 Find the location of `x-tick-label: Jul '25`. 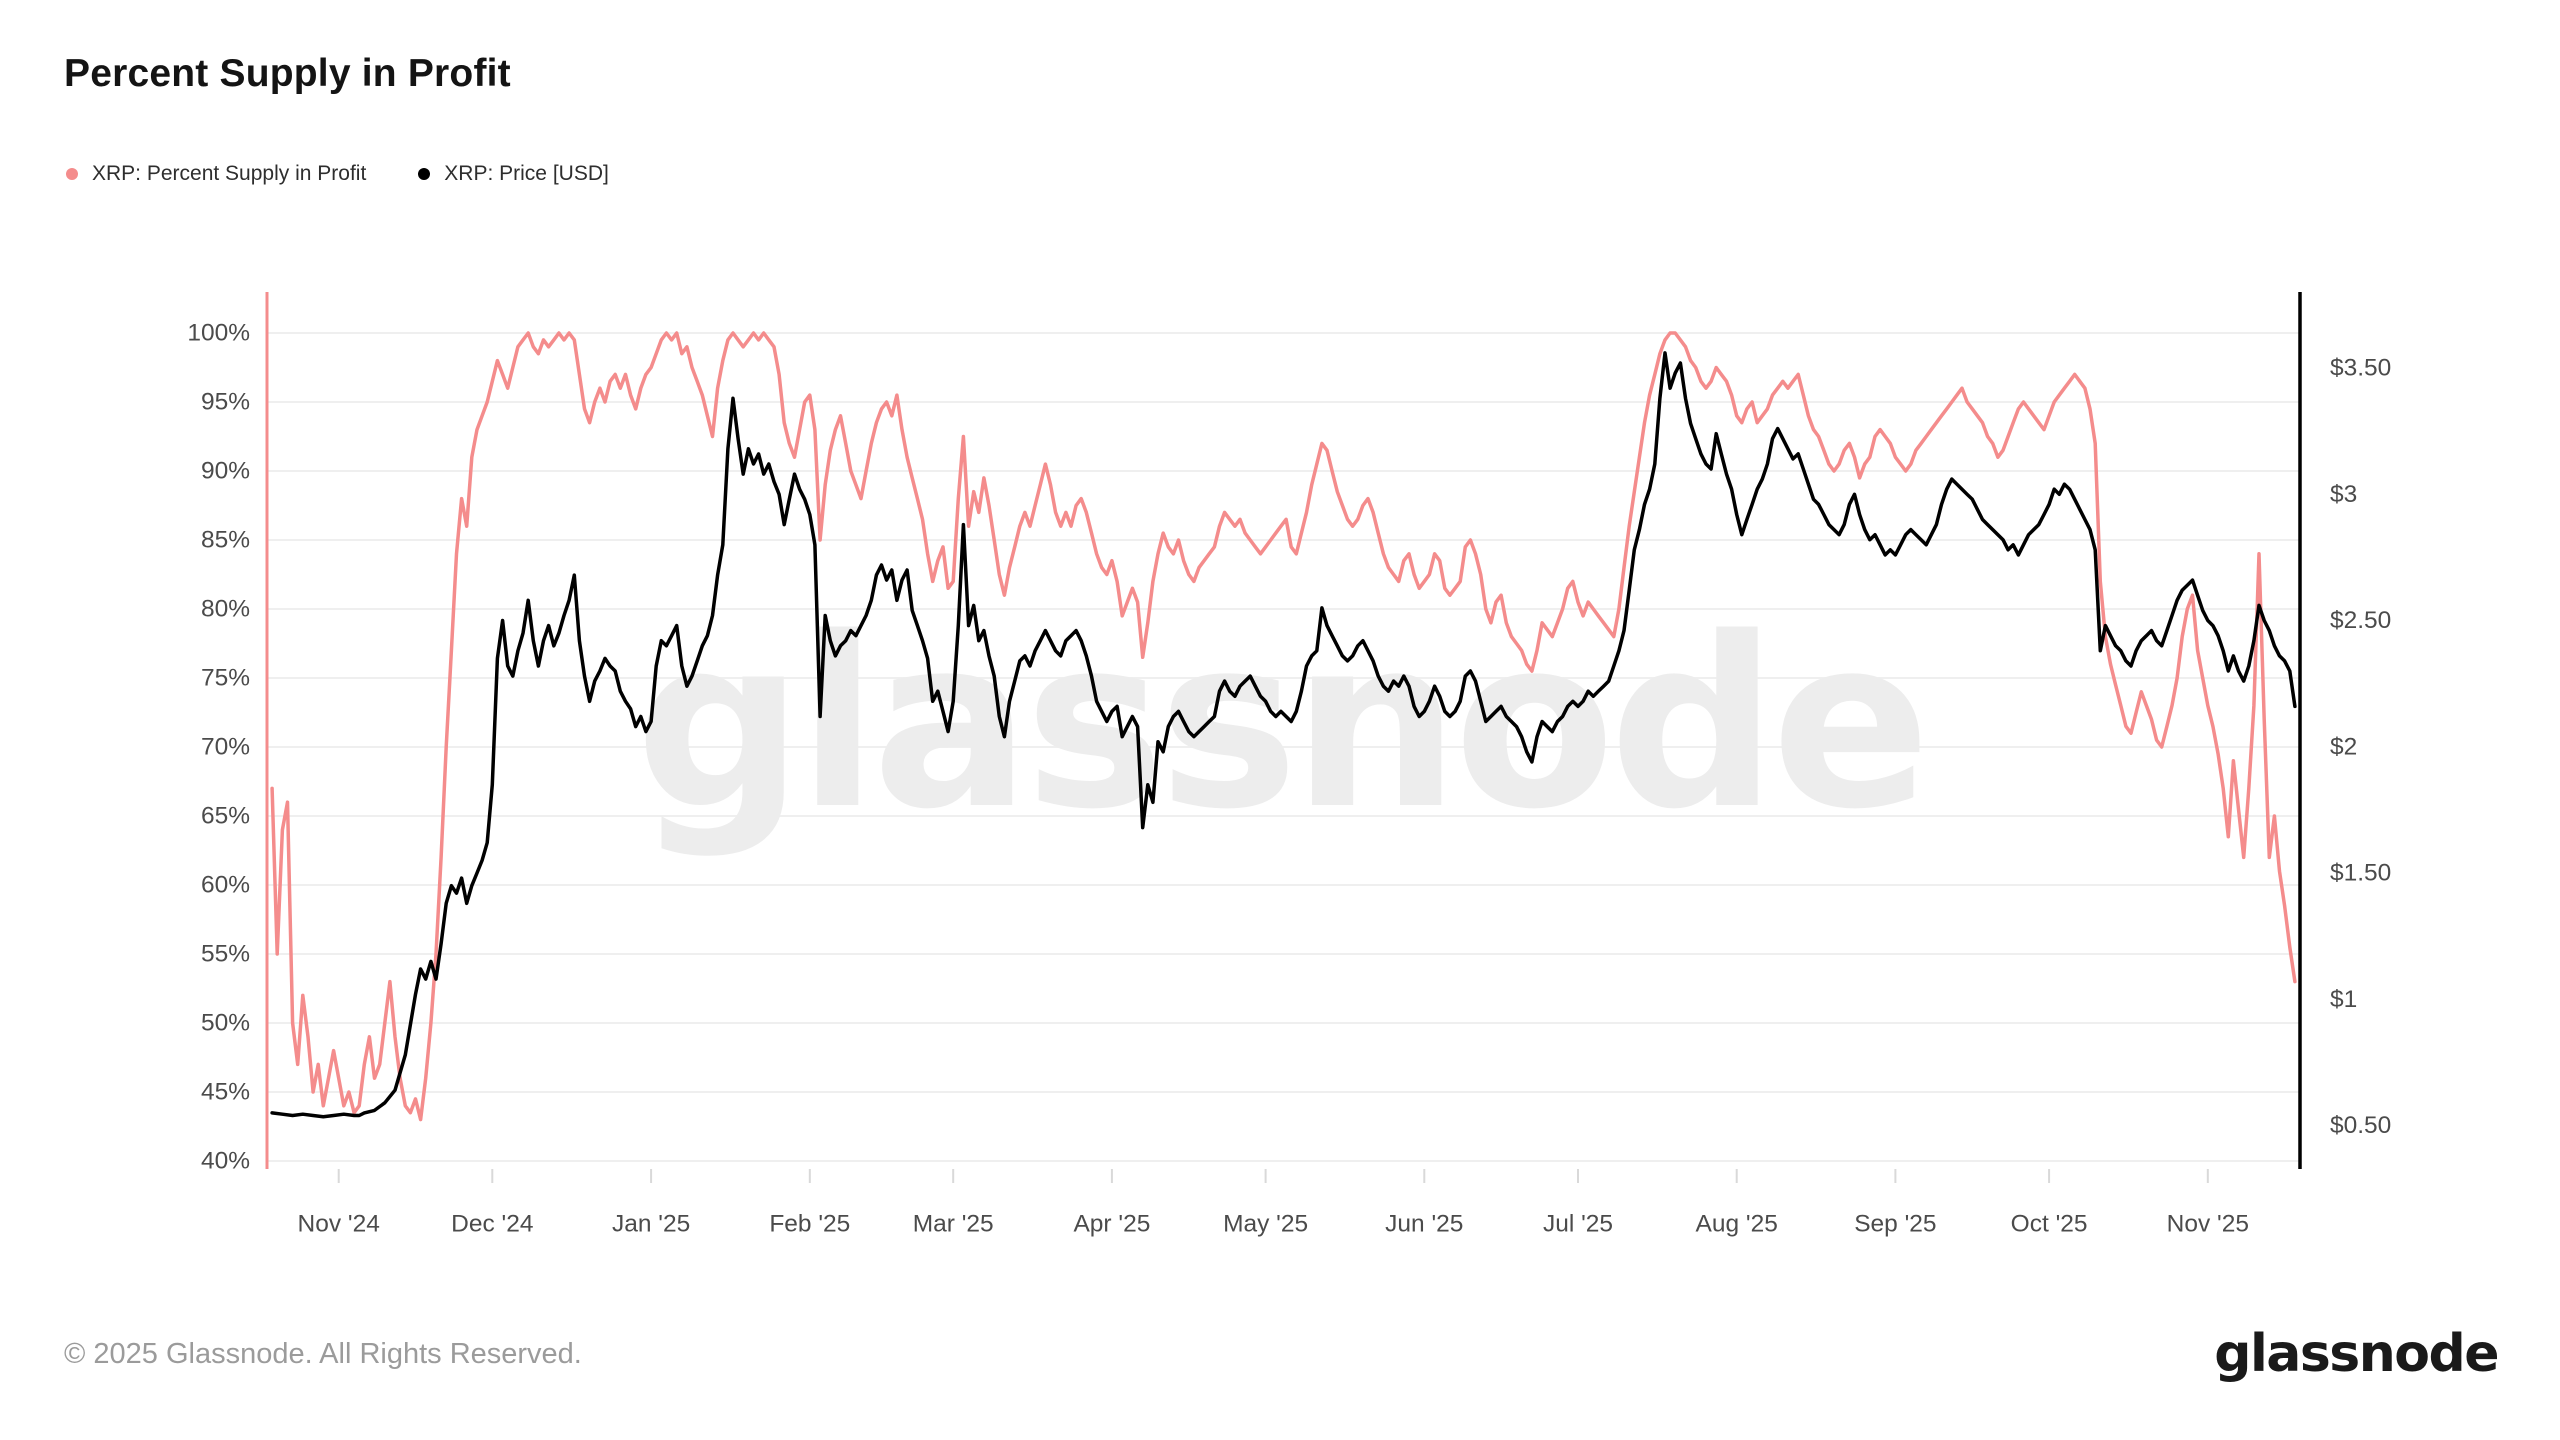

x-tick-label: Jul '25 is located at coordinates (1578, 1224).